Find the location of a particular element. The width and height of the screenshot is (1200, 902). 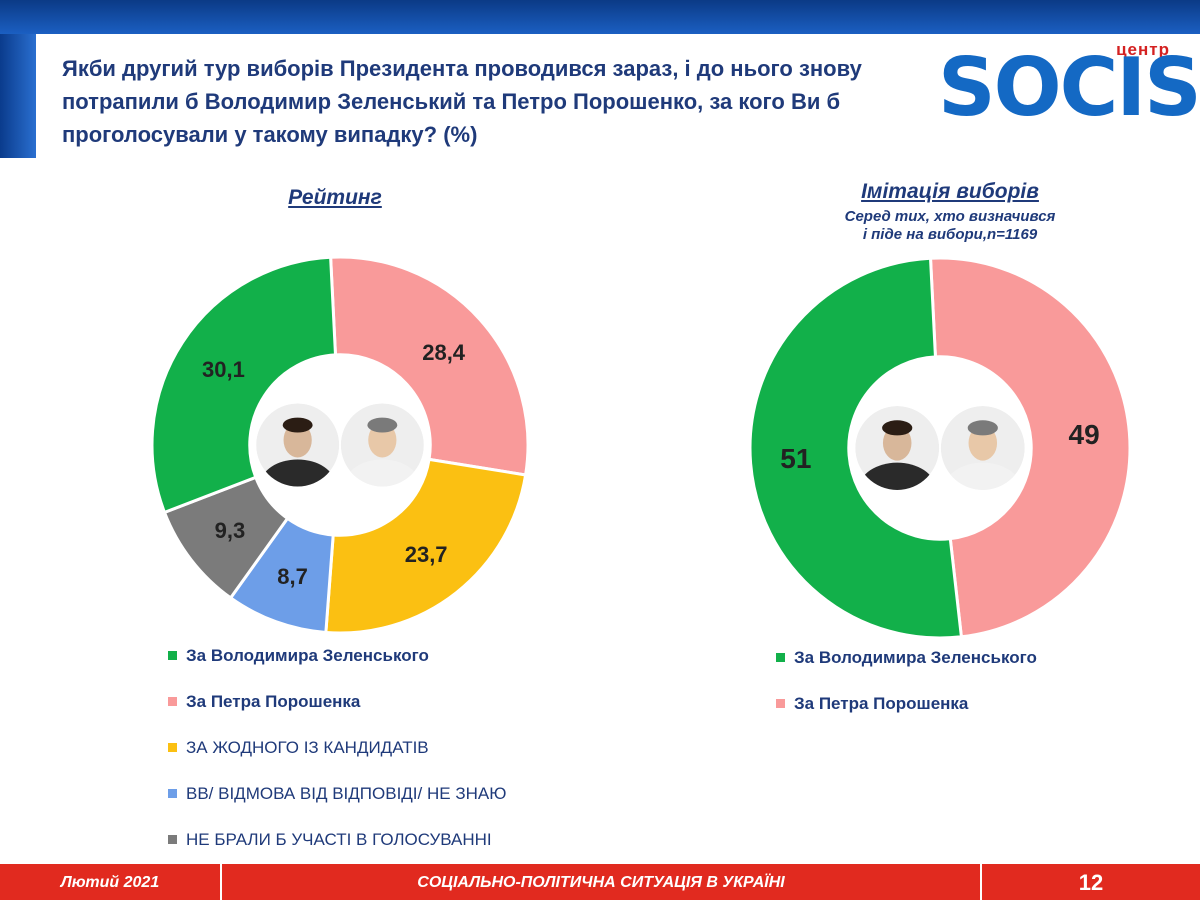

logo-small-text: центр is located at coordinates (1143, 49).